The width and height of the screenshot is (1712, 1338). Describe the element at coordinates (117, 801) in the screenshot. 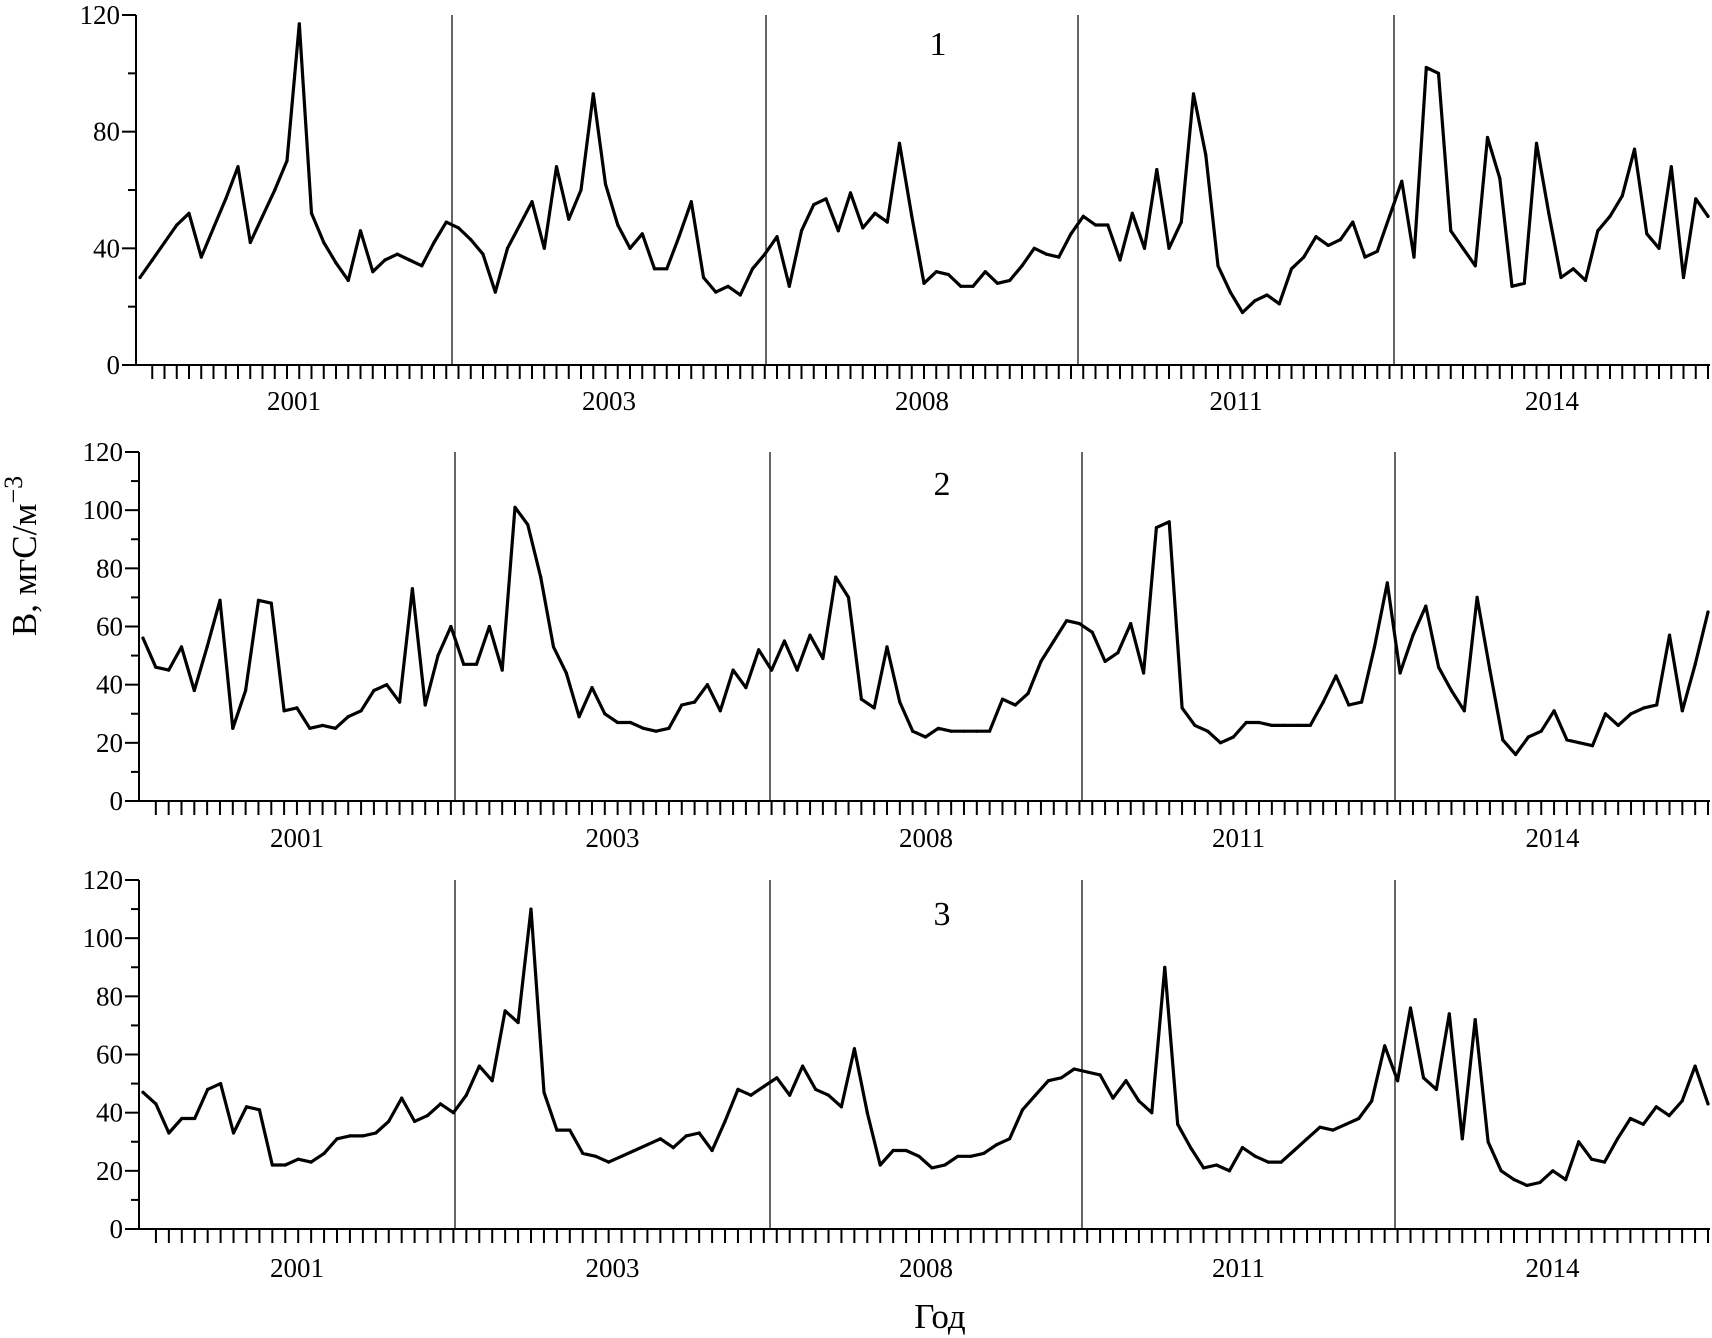

I see `y-tick-label: 0` at that location.